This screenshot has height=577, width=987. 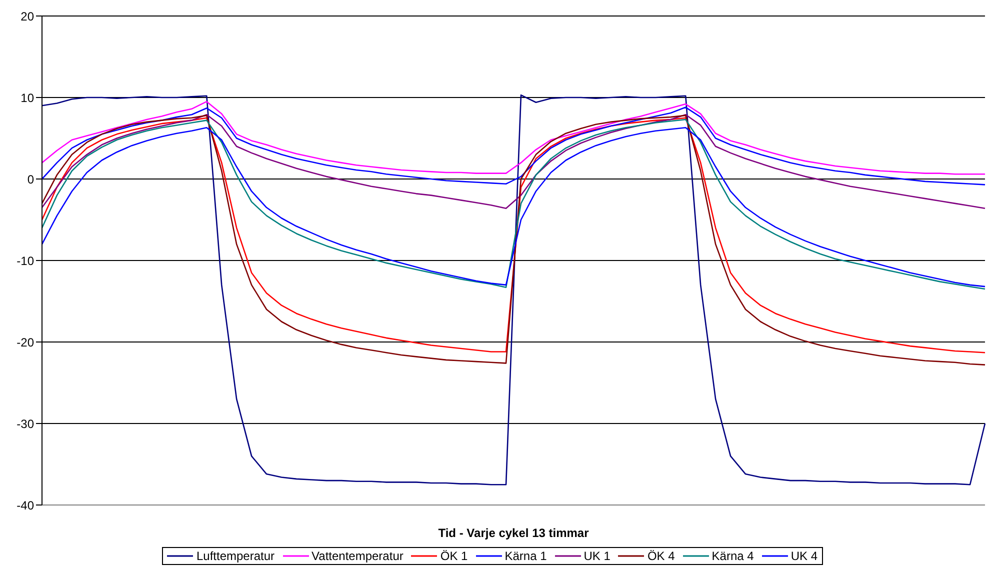 What do you see at coordinates (357, 556) in the screenshot?
I see `legend-label: Vattentemperatur` at bounding box center [357, 556].